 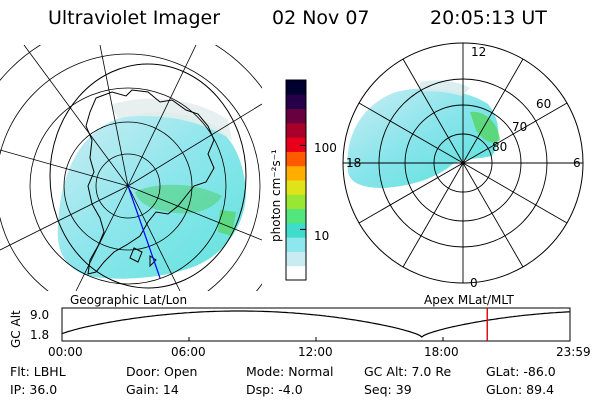 What do you see at coordinates (129, 300) in the screenshot?
I see `geo-panel-label: Geographic Lat/Lon` at bounding box center [129, 300].